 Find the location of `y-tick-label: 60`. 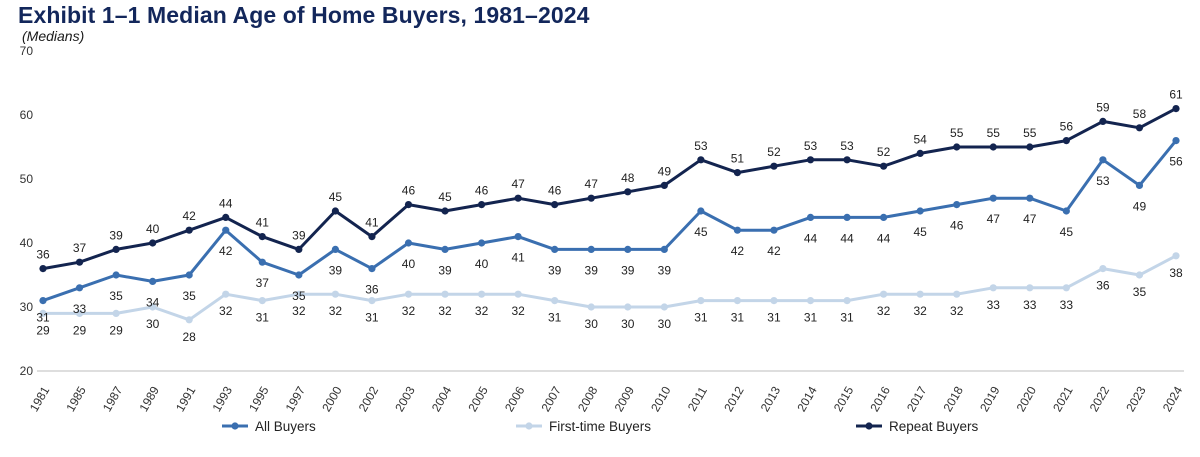

y-tick-label: 60 is located at coordinates (27, 115).